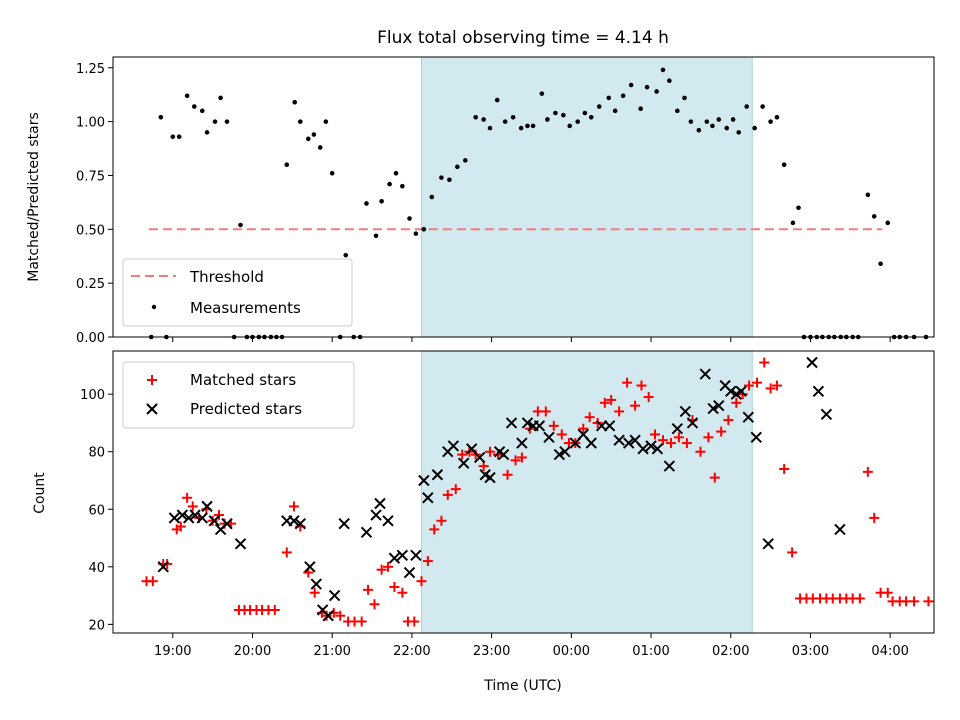 Image resolution: width=960 pixels, height=720 pixels. I want to click on bottom-y-tick-label: 100, so click(92, 395).